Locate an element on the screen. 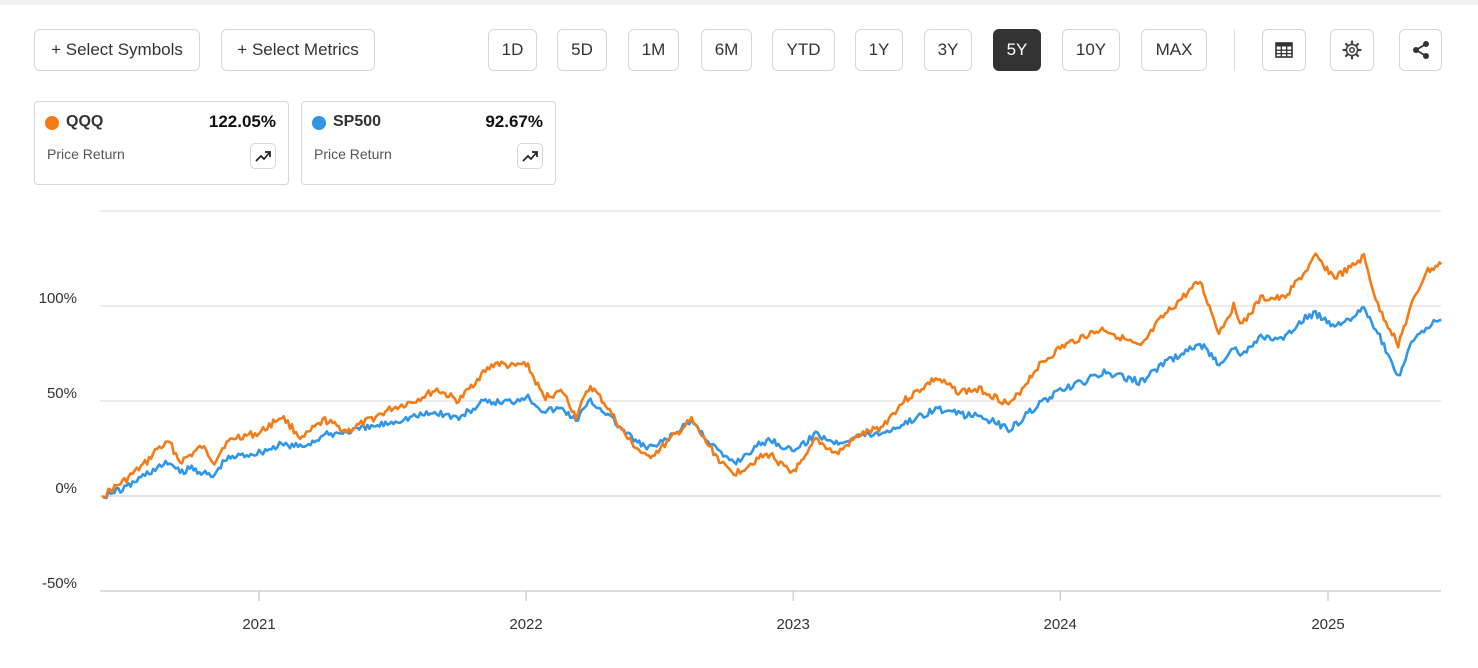 Image resolution: width=1478 pixels, height=668 pixels. table-view-button is located at coordinates (1284, 50).